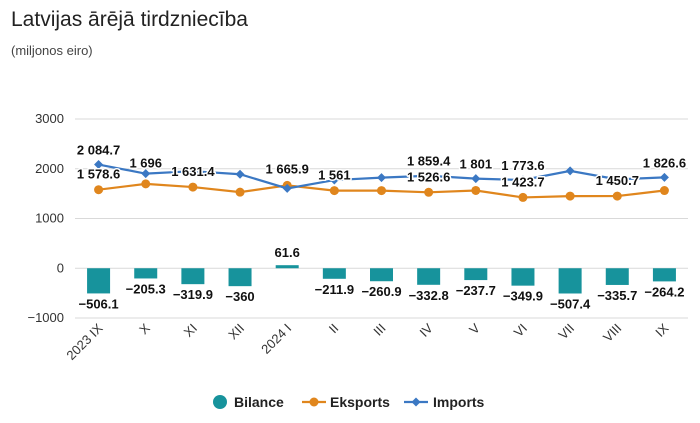  Describe the element at coordinates (98, 174) in the screenshot. I see `eksports-value-label: 1 578.6` at that location.